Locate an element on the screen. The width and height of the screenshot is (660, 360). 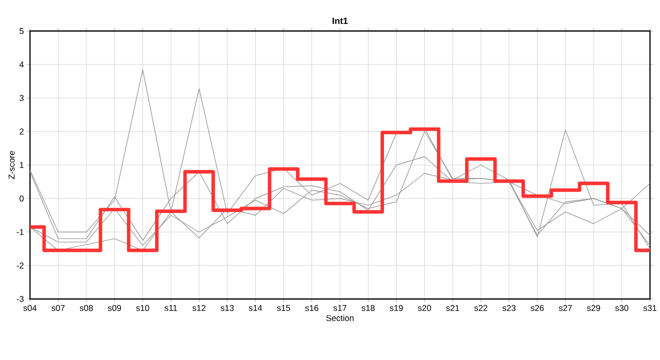
x-axis-title: Section is located at coordinates (340, 318).